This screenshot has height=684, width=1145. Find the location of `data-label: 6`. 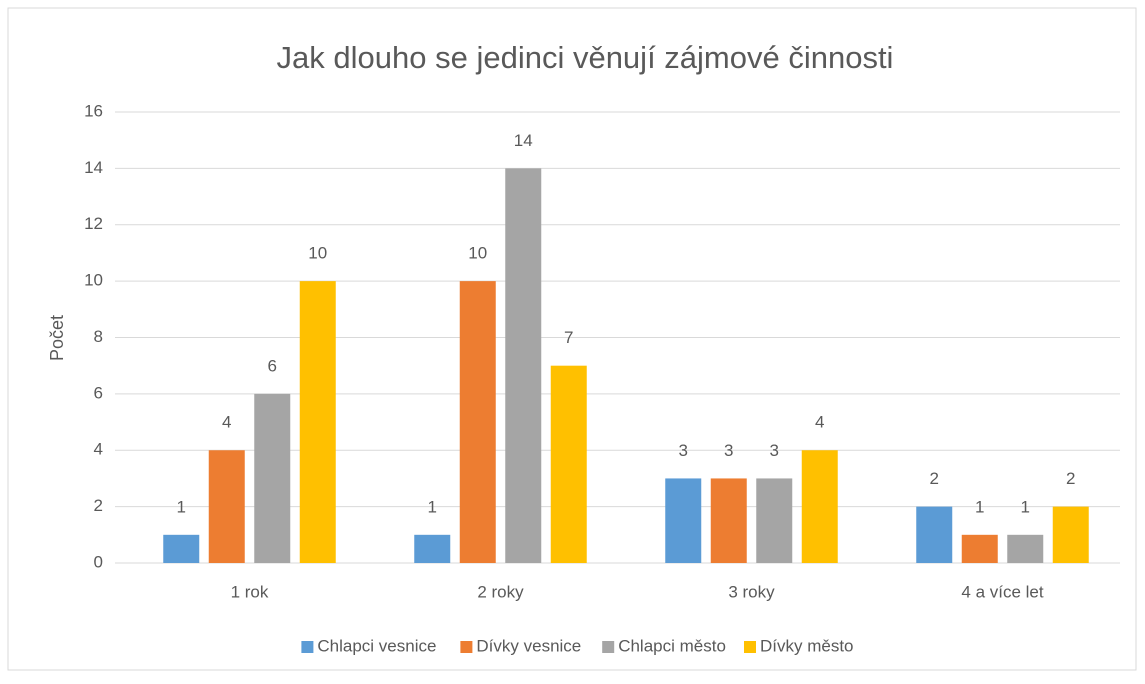

data-label: 6 is located at coordinates (272, 365).